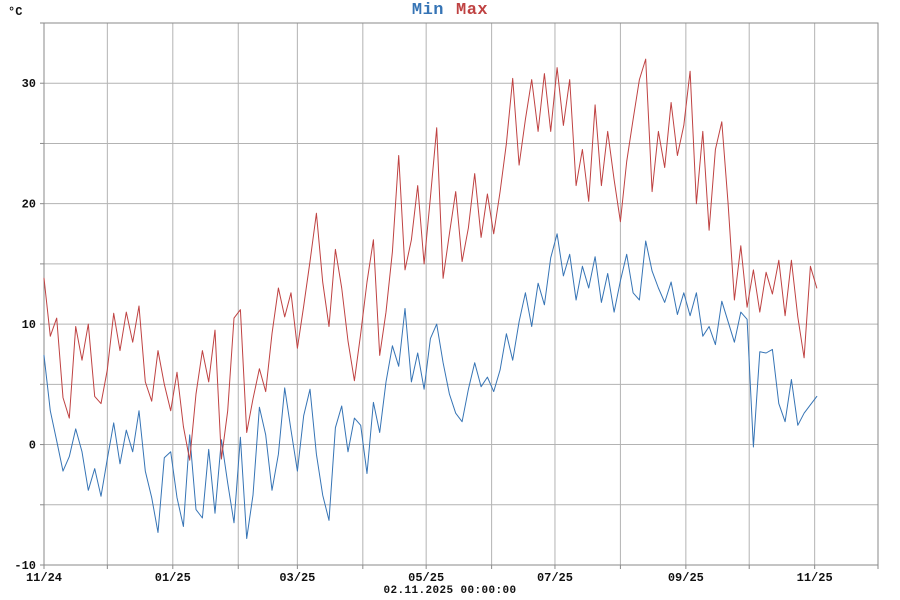 Image resolution: width=900 pixels, height=600 pixels. What do you see at coordinates (426, 578) in the screenshot?
I see `x-tick-label: 05/25` at bounding box center [426, 578].